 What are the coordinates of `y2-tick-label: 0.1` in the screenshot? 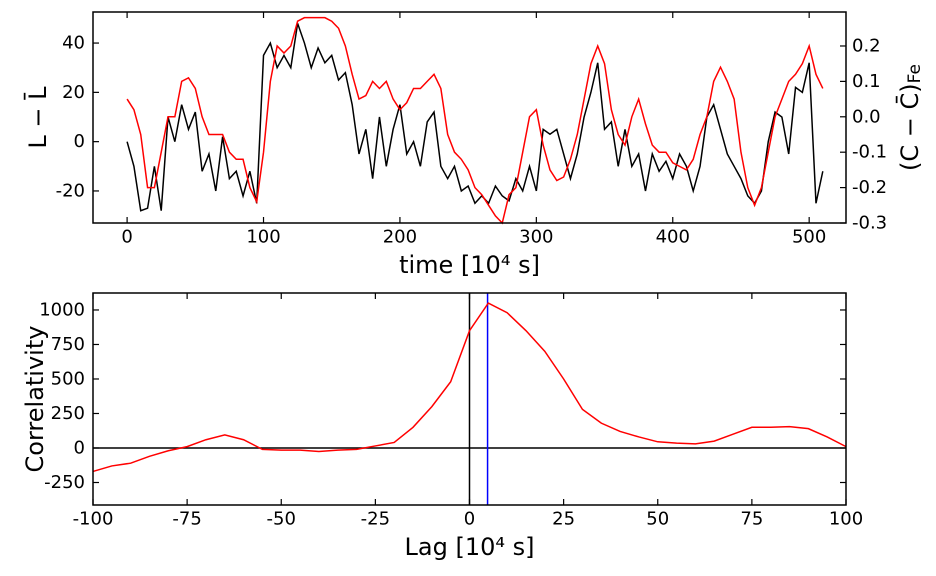 It's located at (866, 81).